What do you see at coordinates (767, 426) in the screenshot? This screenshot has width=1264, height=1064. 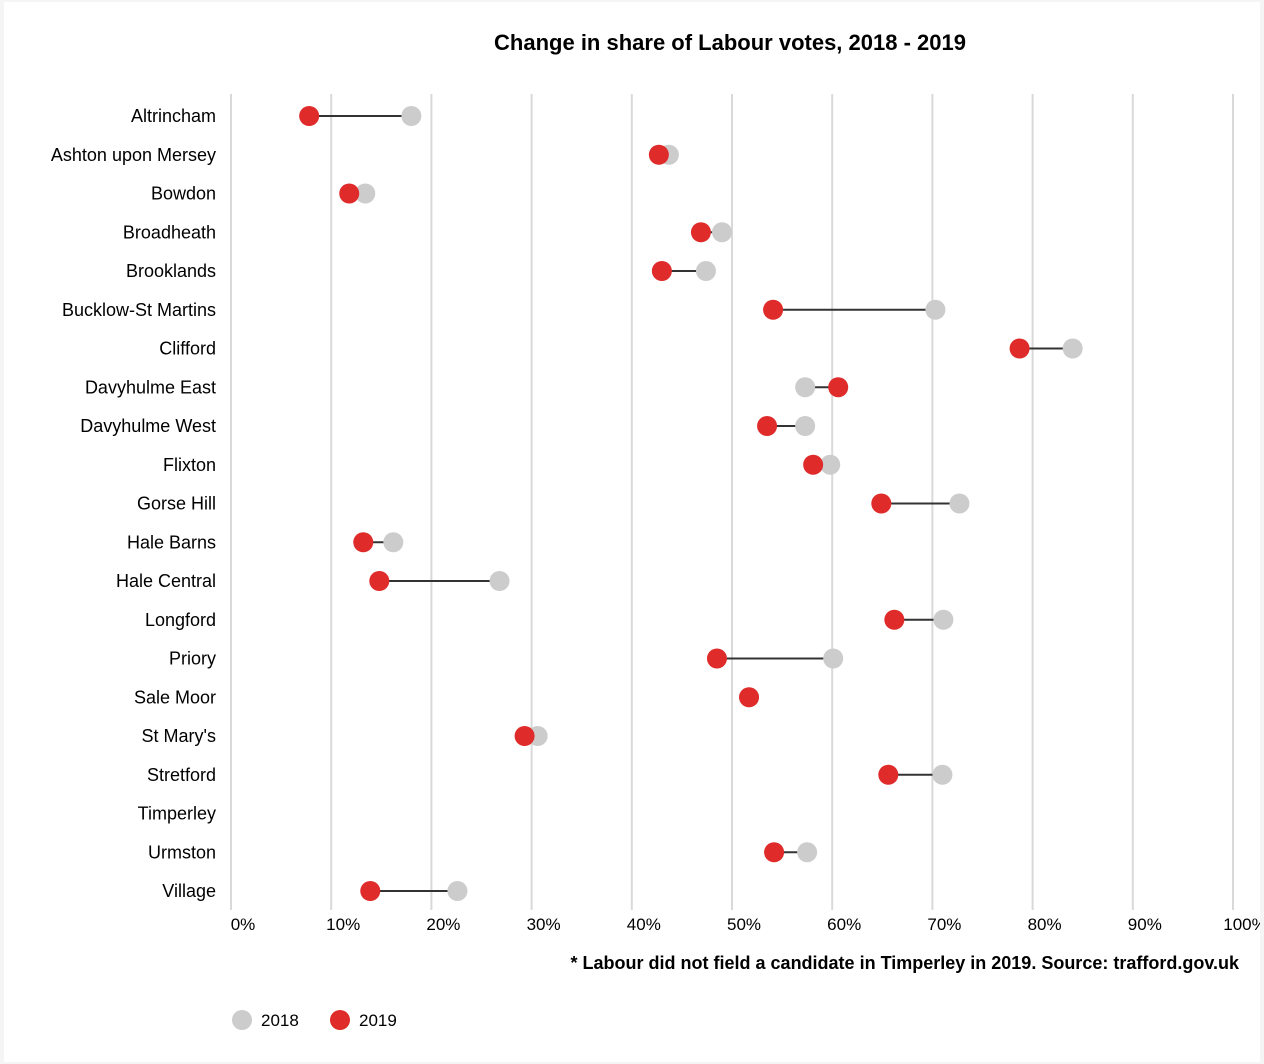 I see `point-2019-davyhulme-west` at bounding box center [767, 426].